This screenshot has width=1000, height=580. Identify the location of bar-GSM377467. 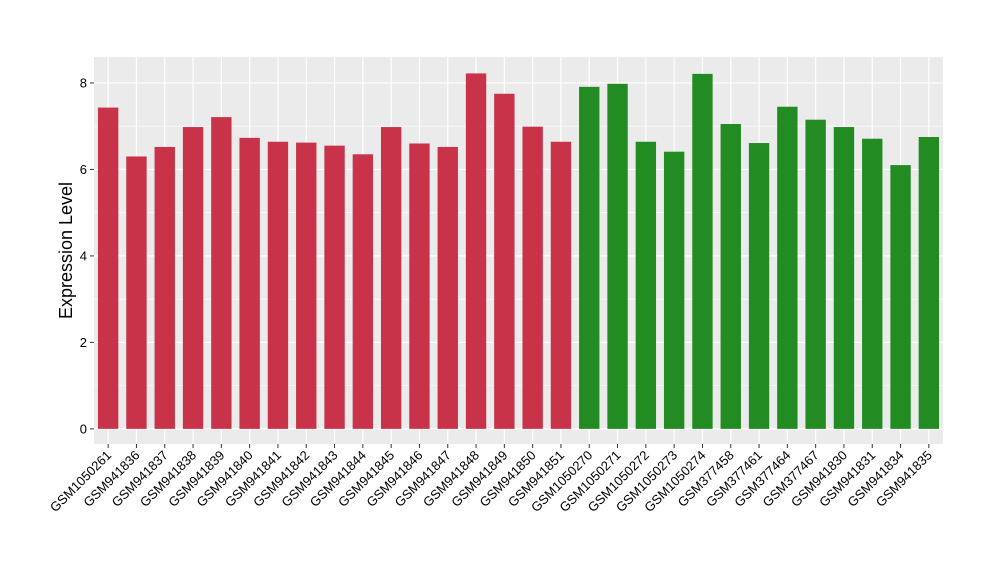
(815, 274).